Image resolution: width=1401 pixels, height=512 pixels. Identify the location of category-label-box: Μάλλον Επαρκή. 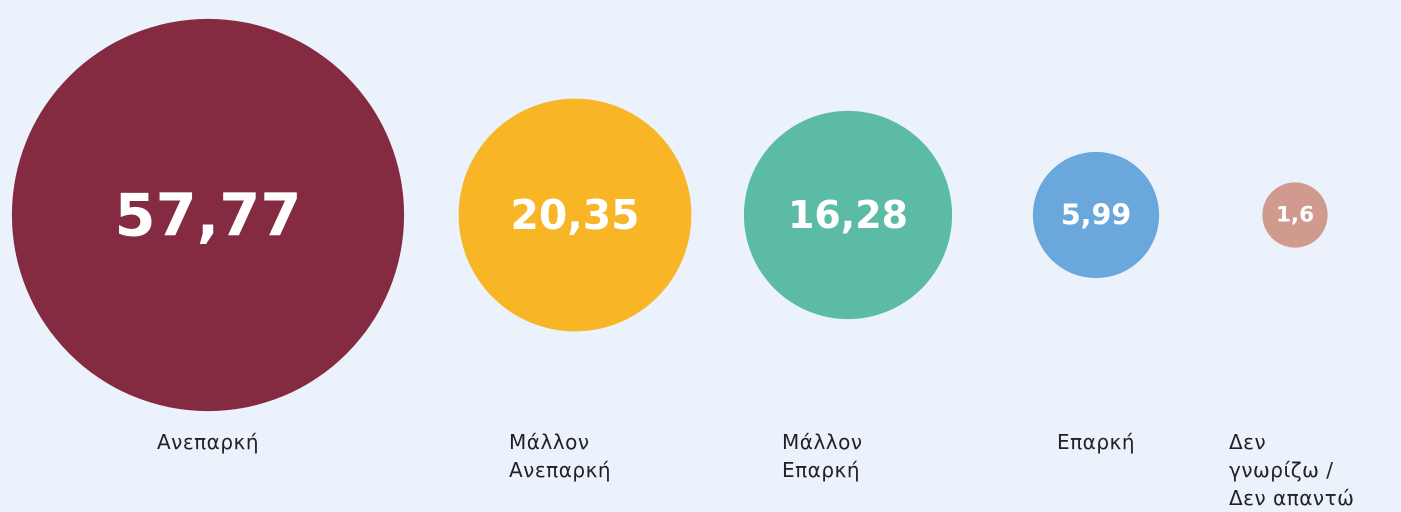
(848, 456).